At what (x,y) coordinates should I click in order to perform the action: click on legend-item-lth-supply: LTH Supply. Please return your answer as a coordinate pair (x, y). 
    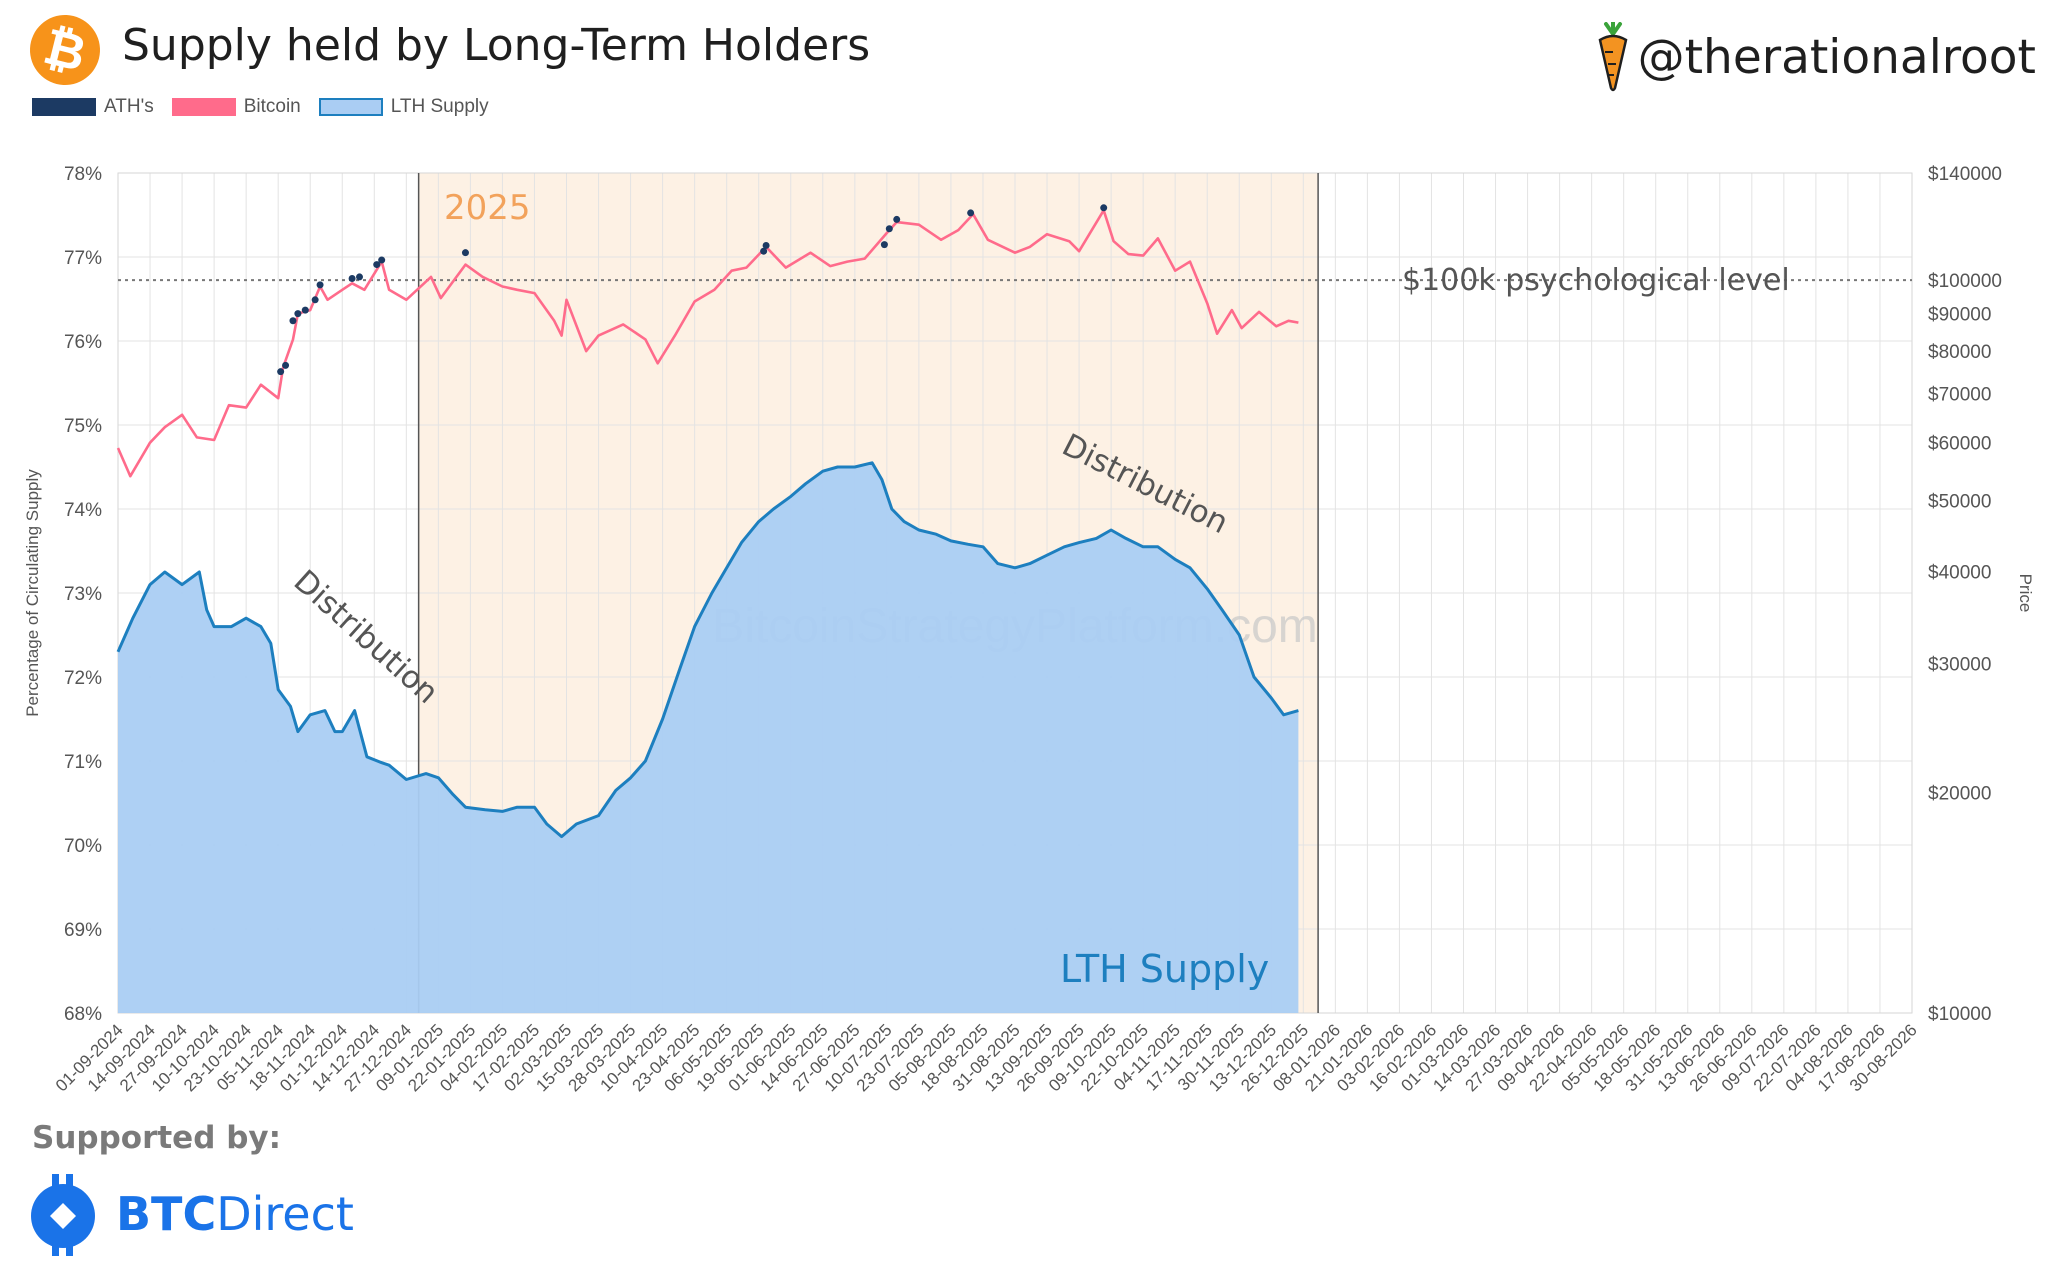
    Looking at the image, I should click on (403, 107).